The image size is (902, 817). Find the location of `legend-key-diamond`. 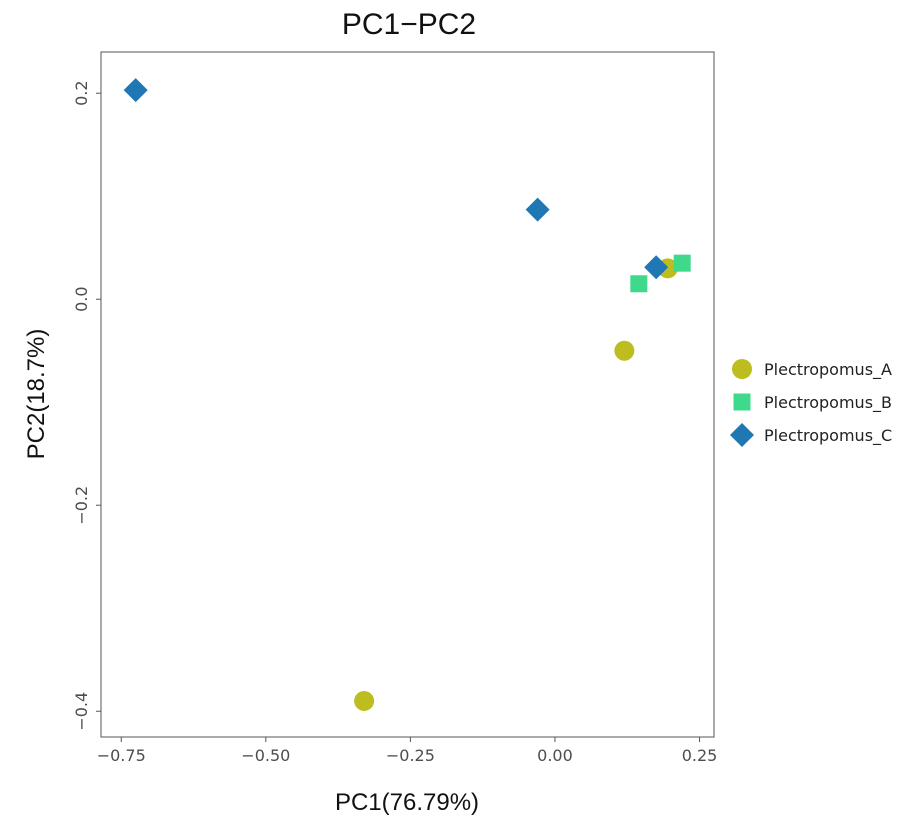

legend-key-diamond is located at coordinates (742, 435).